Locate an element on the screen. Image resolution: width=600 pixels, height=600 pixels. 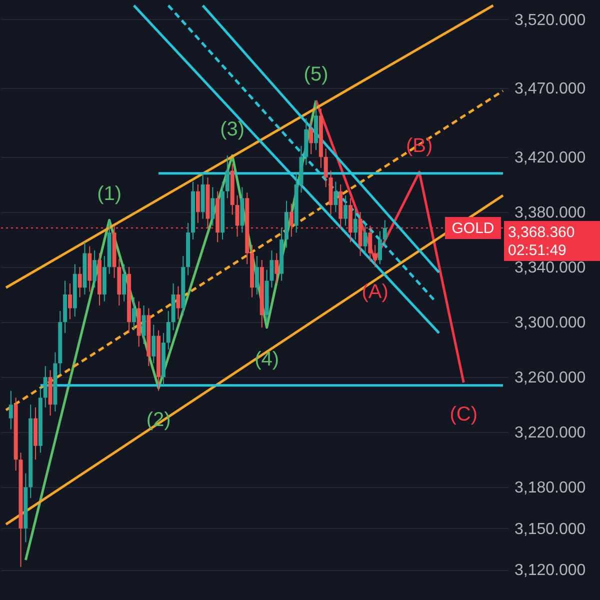
y-tick-label: 3,470.000 is located at coordinates (550, 89).